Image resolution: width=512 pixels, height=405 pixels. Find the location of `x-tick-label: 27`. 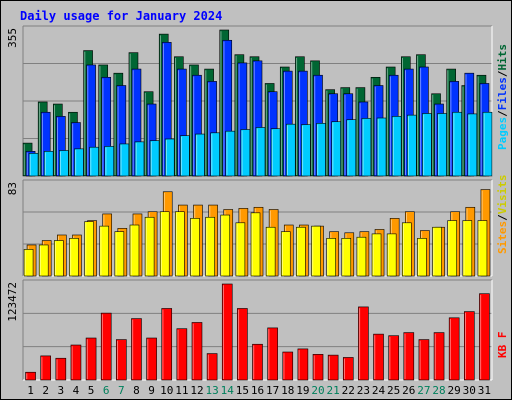

x-tick-label: 27 is located at coordinates (423, 390).